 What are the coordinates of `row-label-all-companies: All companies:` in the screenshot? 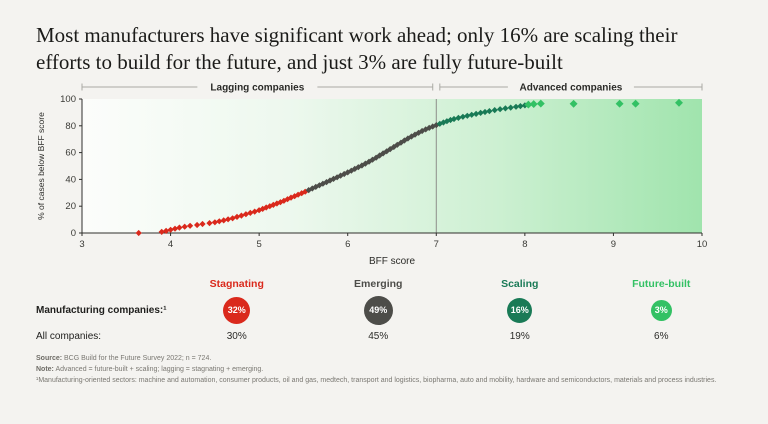 It's located at (69, 337).